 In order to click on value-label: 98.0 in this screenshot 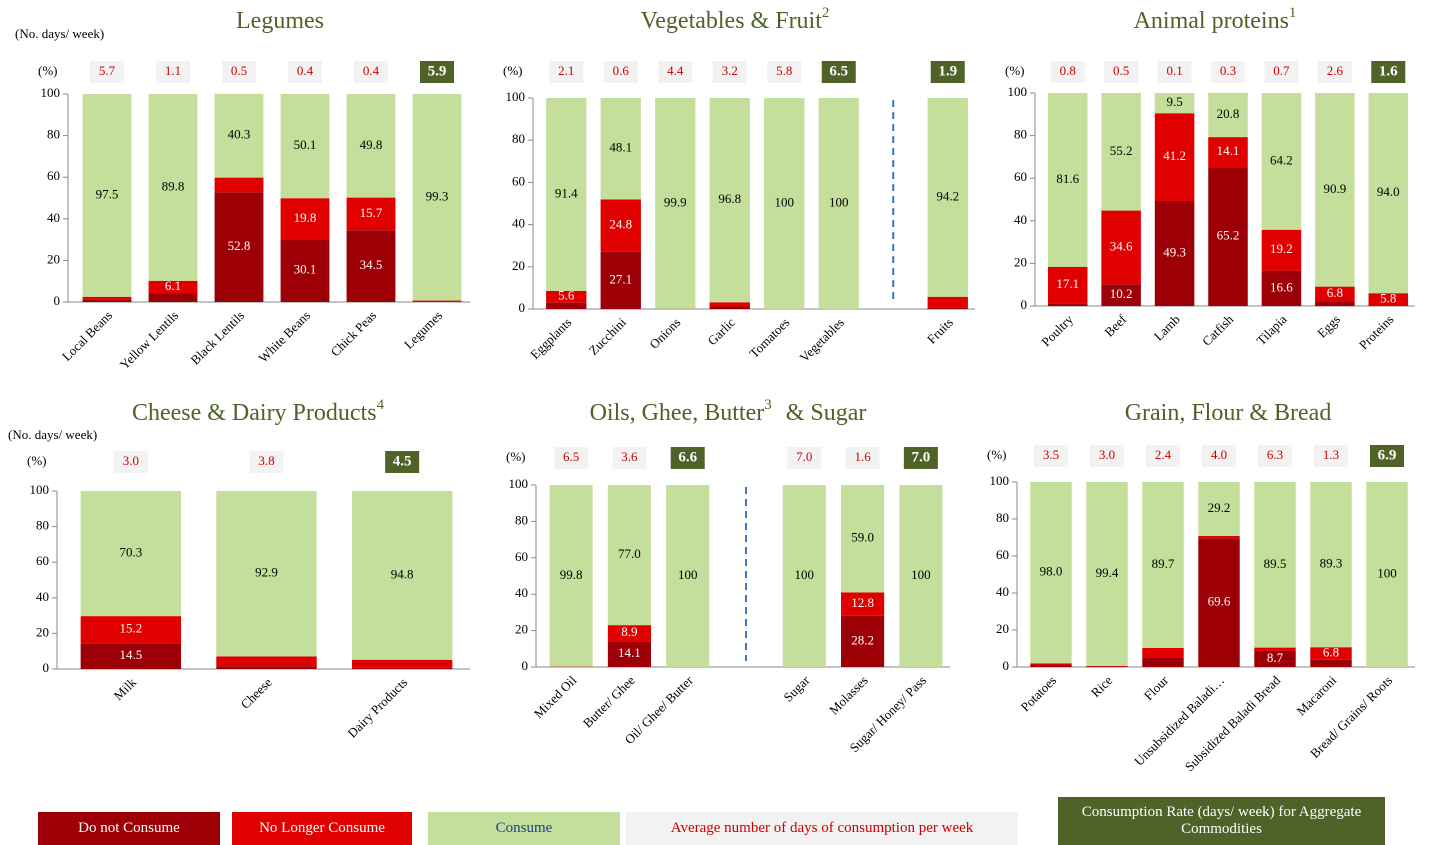, I will do `click(1051, 571)`.